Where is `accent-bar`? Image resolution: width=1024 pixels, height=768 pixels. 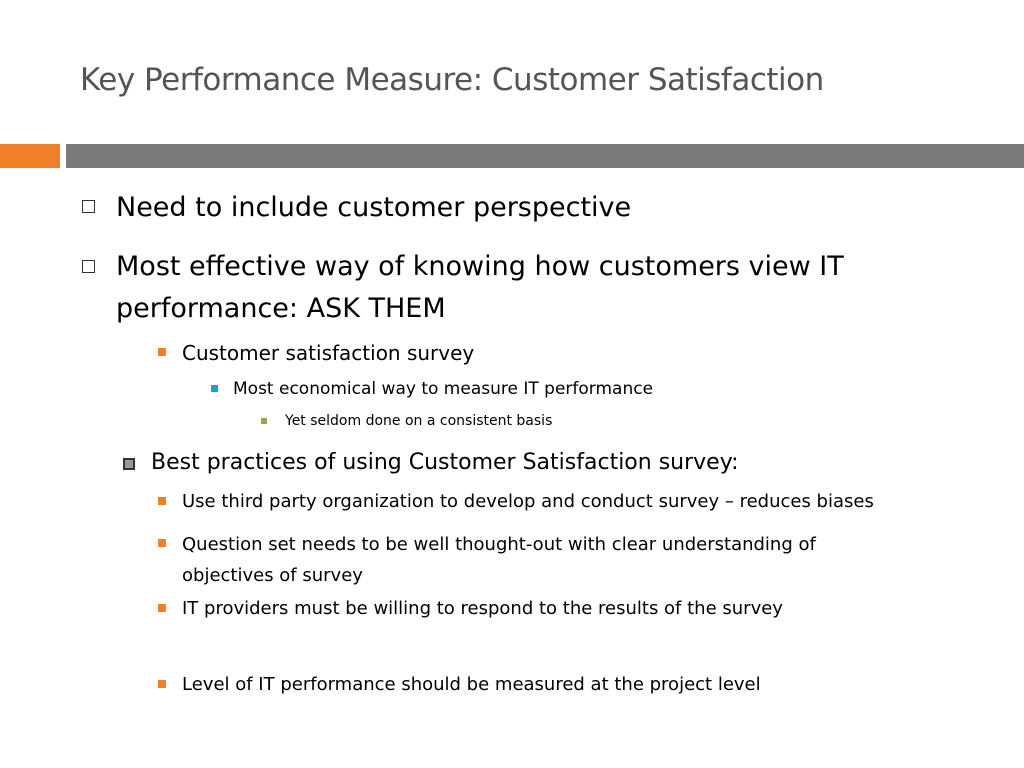
accent-bar is located at coordinates (30, 156).